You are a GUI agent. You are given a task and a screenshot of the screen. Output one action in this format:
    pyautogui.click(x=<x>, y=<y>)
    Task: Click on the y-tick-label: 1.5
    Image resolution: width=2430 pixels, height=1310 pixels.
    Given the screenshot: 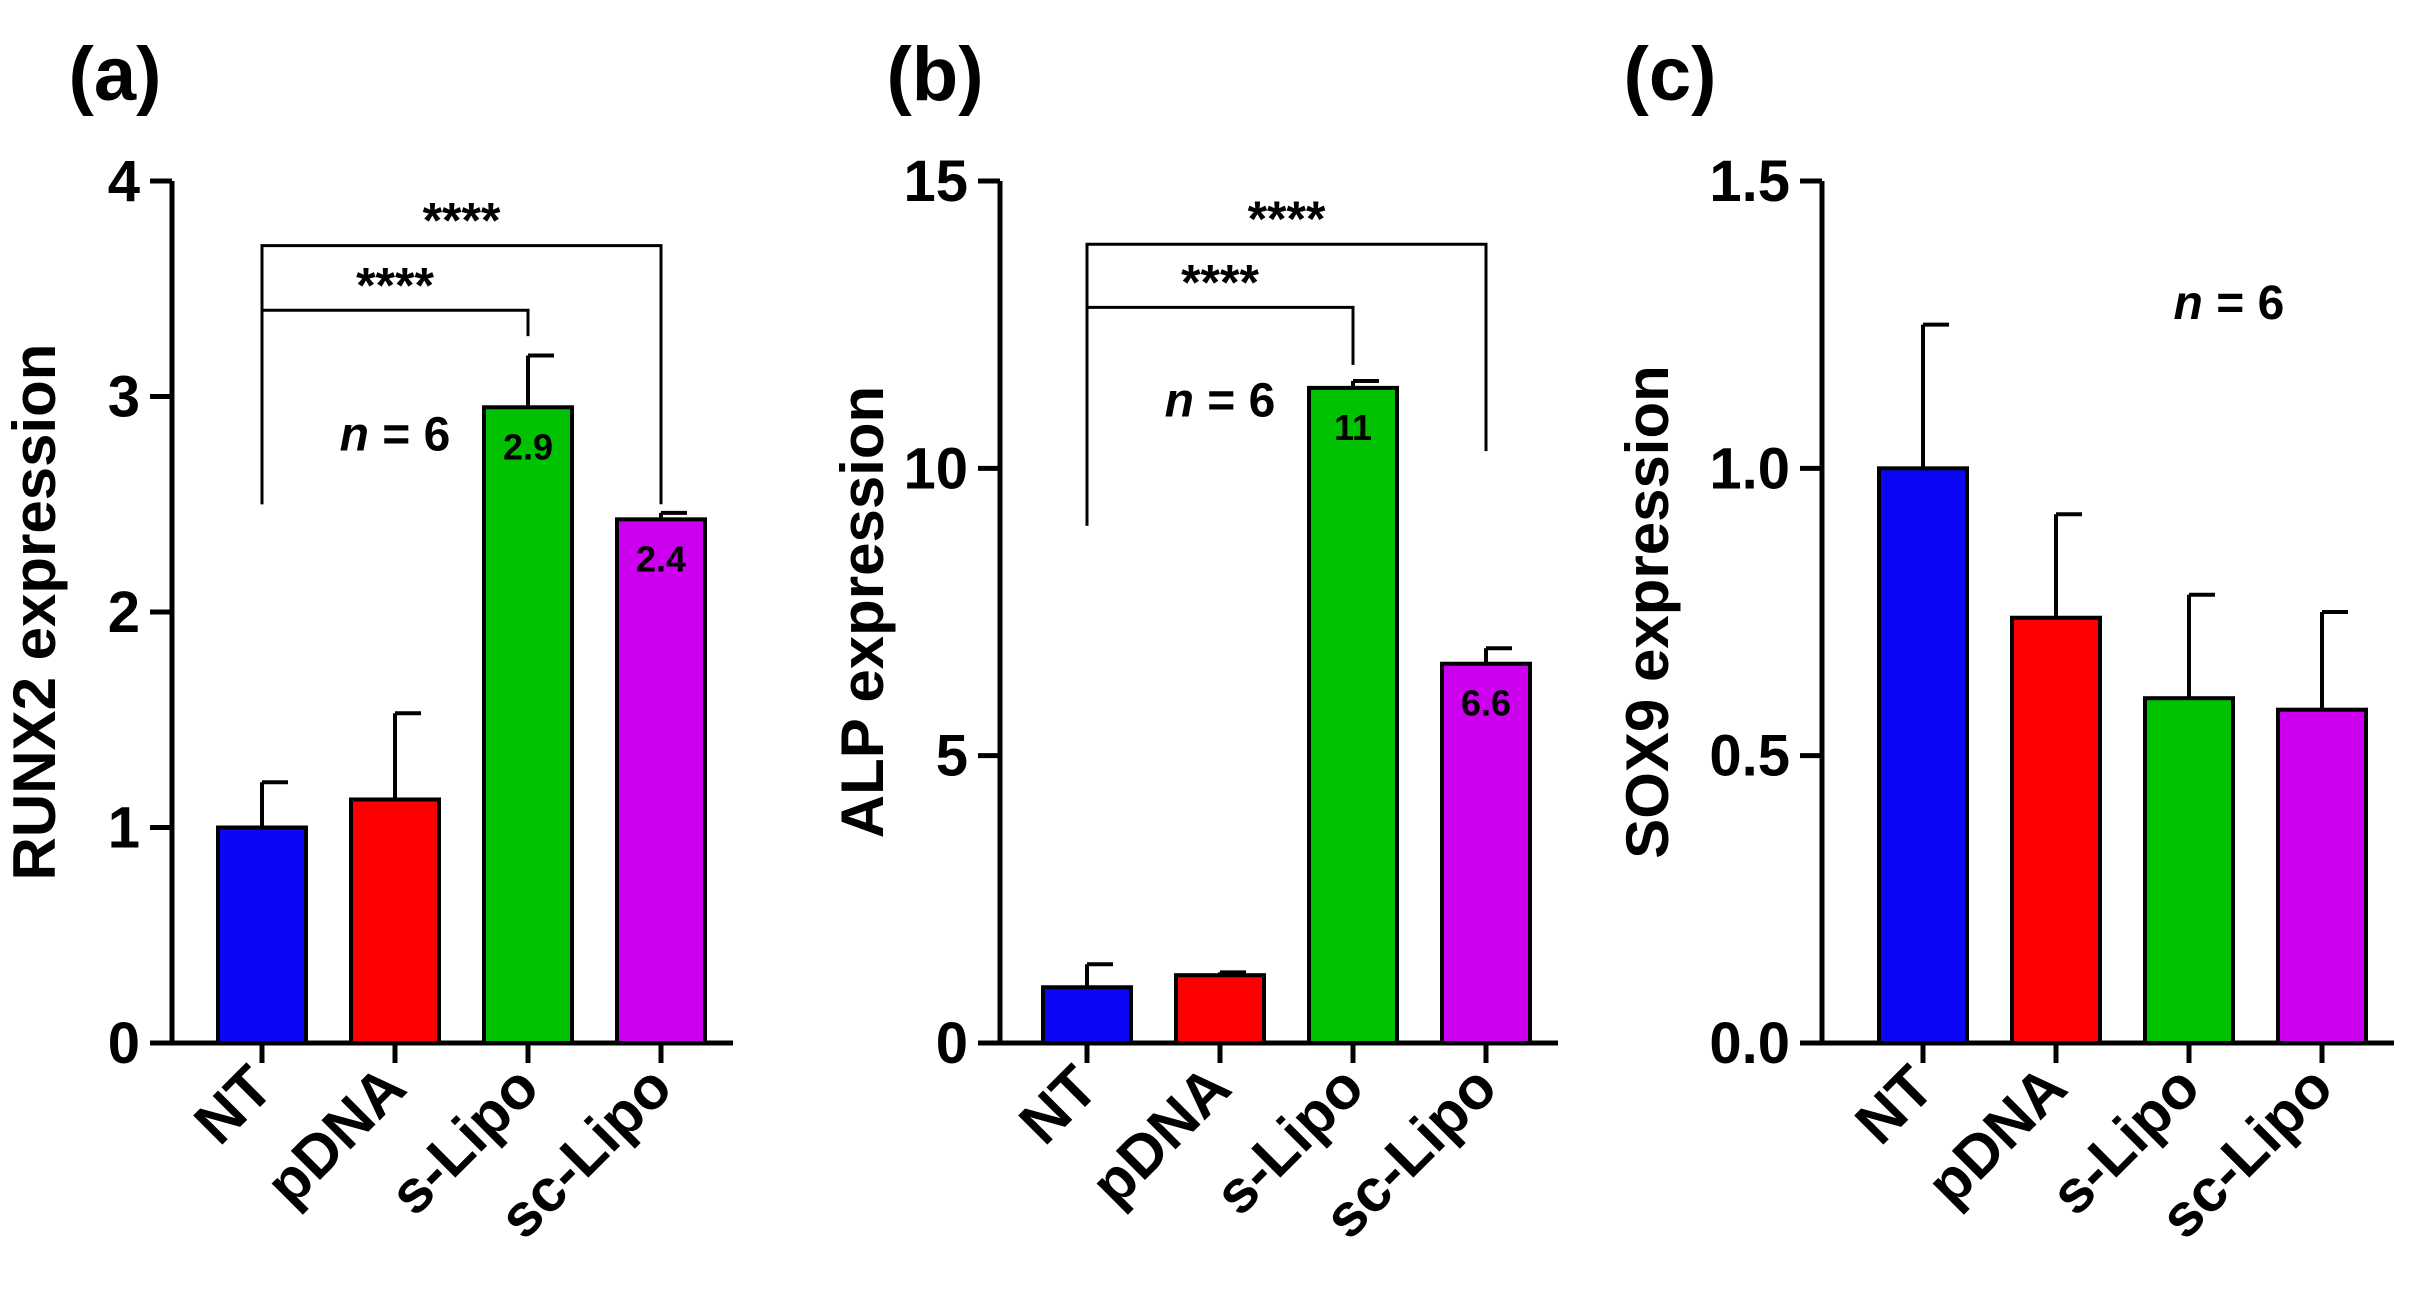 What is the action you would take?
    pyautogui.click(x=1749, y=181)
    